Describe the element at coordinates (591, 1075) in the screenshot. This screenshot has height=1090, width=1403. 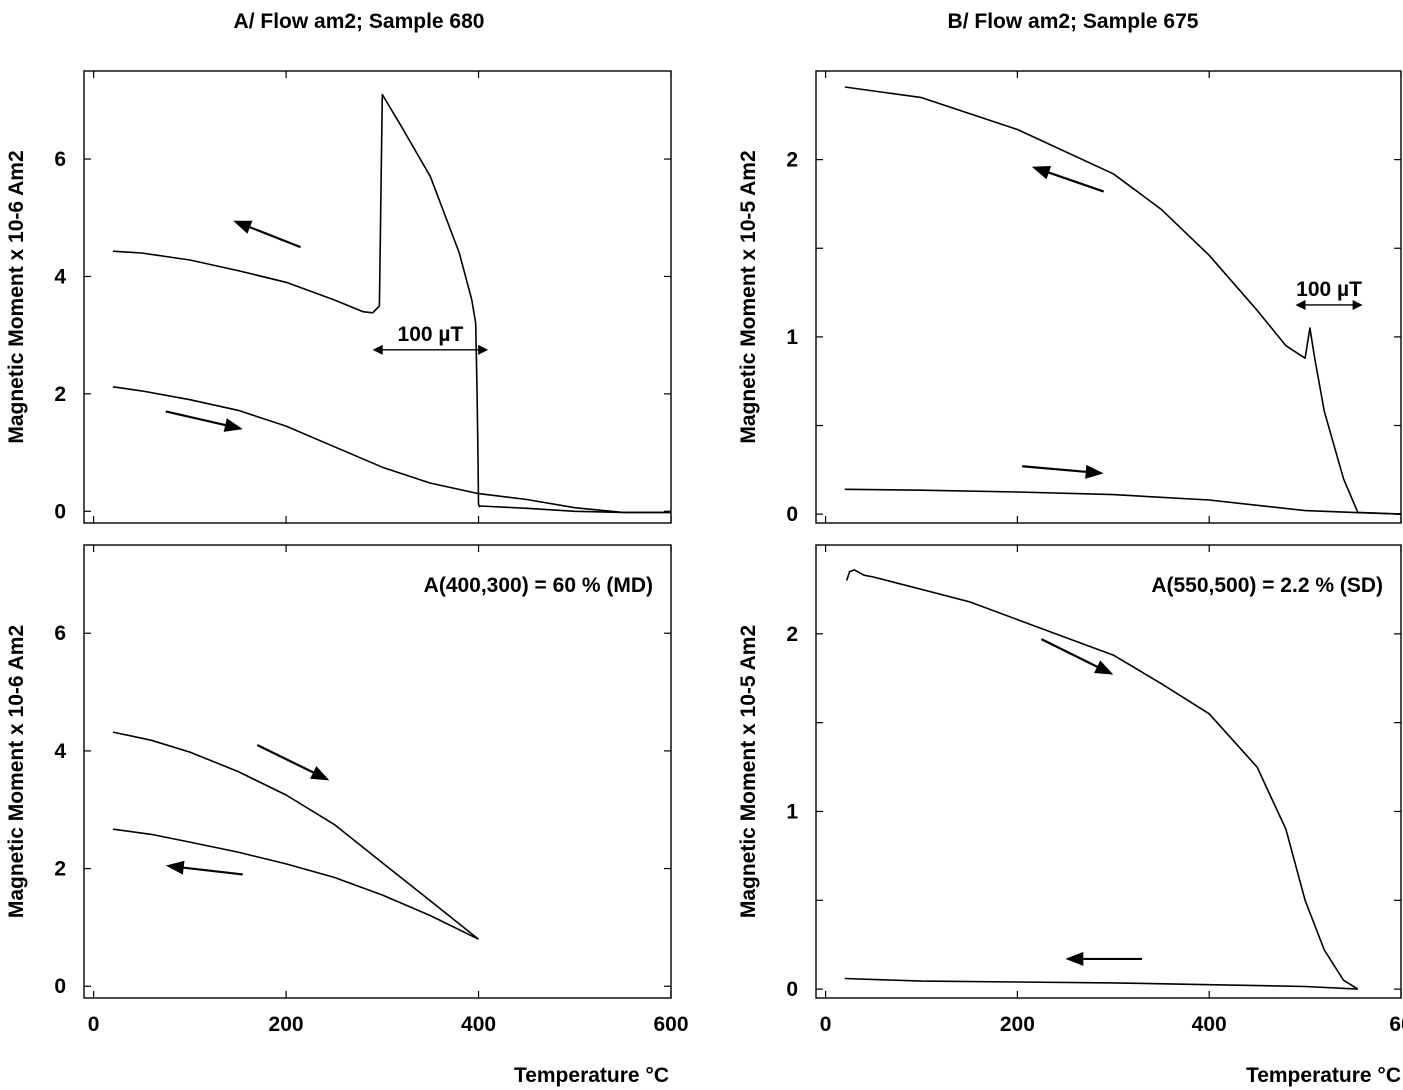
I see `x-axis-label-a: Temperature °C` at that location.